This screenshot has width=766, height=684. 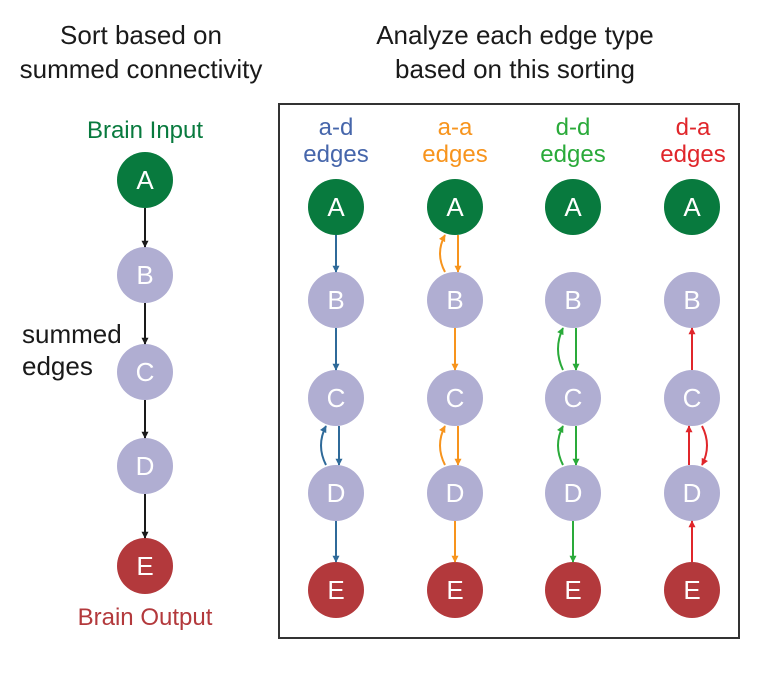 I want to click on d-a-node-d-label: D, so click(x=692, y=493).